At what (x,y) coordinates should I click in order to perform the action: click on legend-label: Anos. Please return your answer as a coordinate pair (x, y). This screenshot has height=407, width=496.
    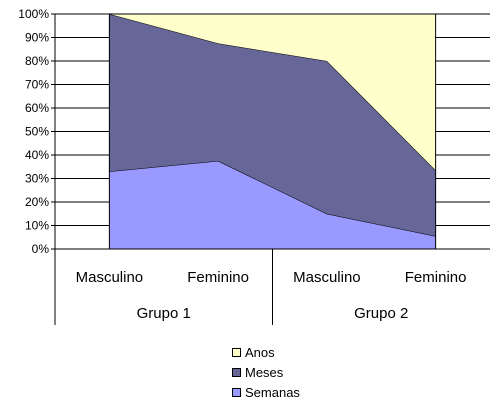
    Looking at the image, I should click on (260, 352).